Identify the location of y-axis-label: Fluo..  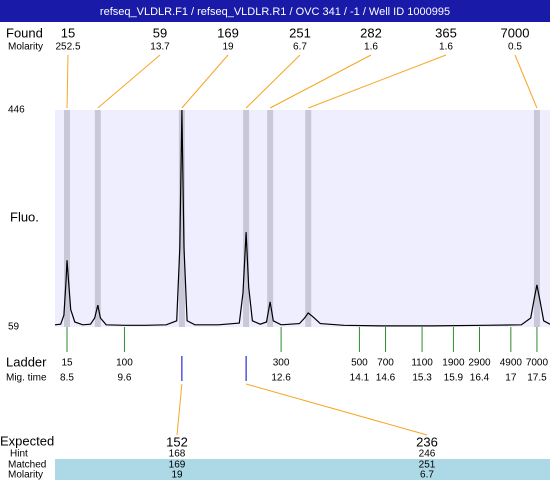
(24, 216).